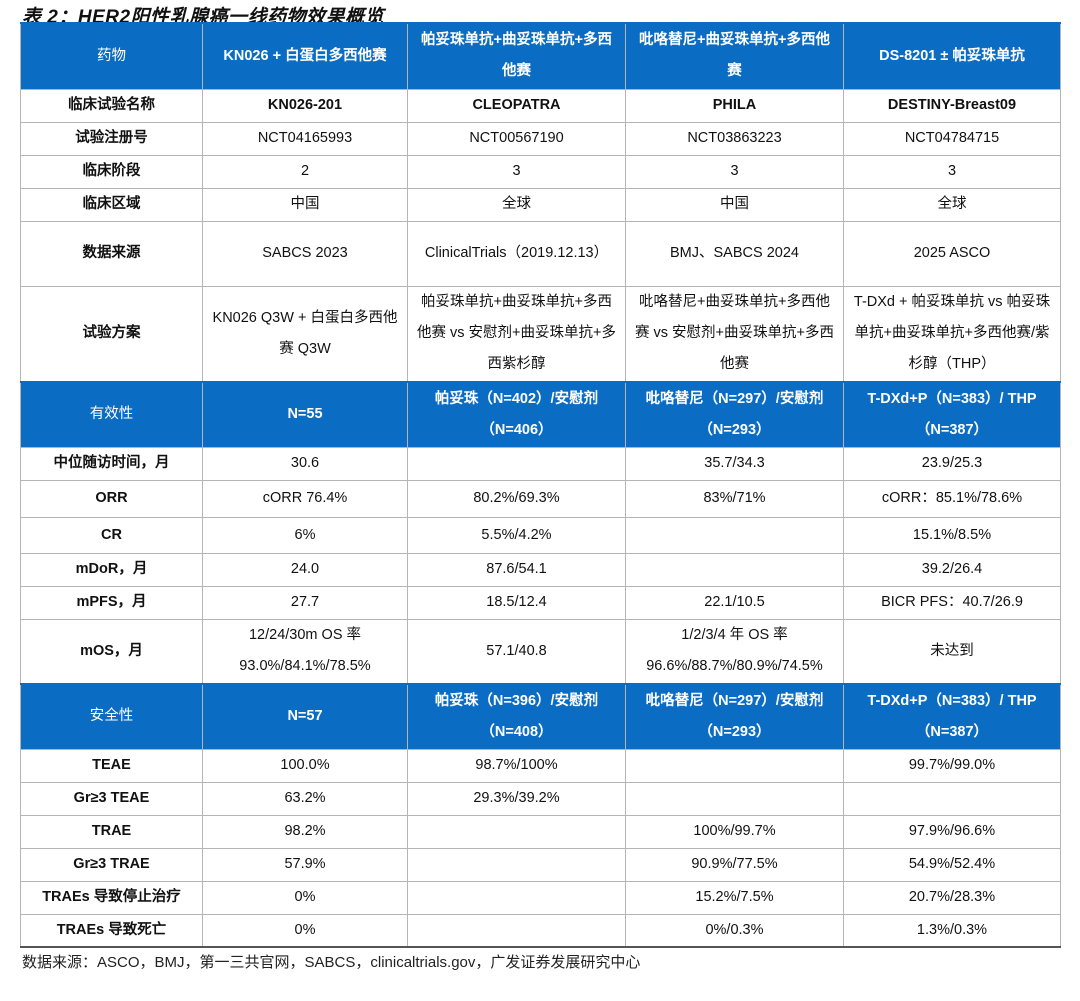  I want to click on table-row: TRAEs 导致停止治疗 0% 15.2%/7.5% 20.7%/28.3%, so click(540, 897).